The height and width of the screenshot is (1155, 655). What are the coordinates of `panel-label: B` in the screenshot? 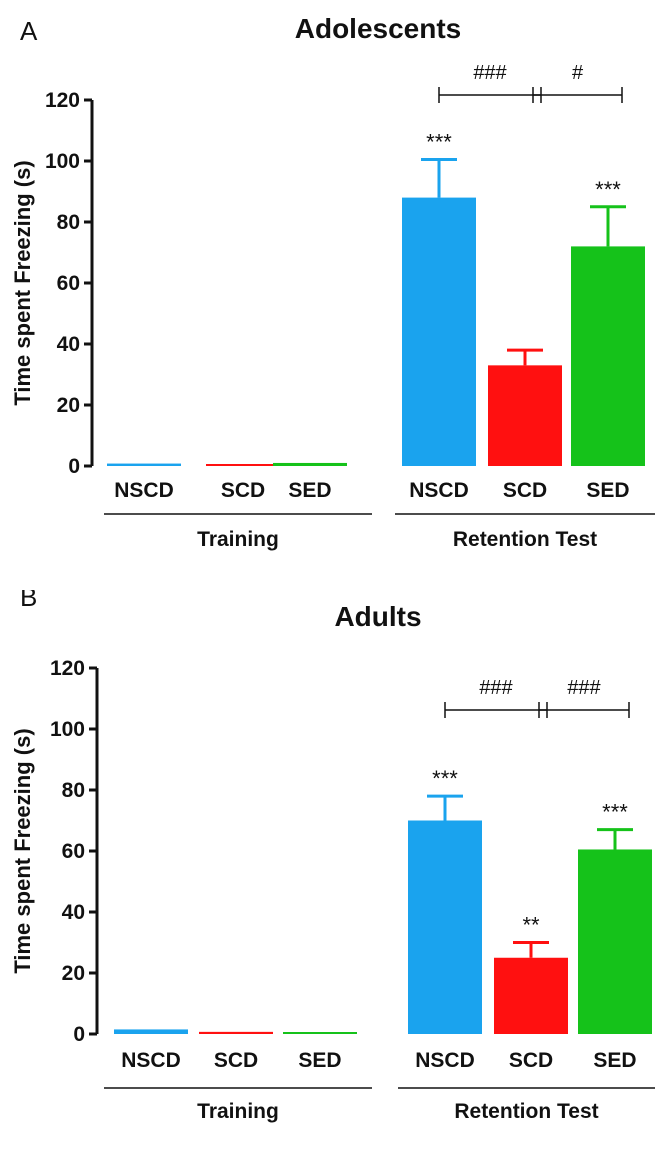 It's located at (28, 601).